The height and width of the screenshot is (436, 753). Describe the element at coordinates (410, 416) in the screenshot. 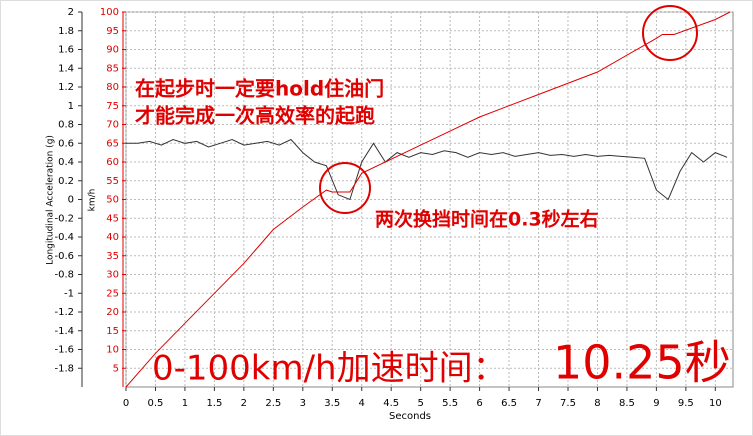

I see `x-axis-label: Seconds` at that location.